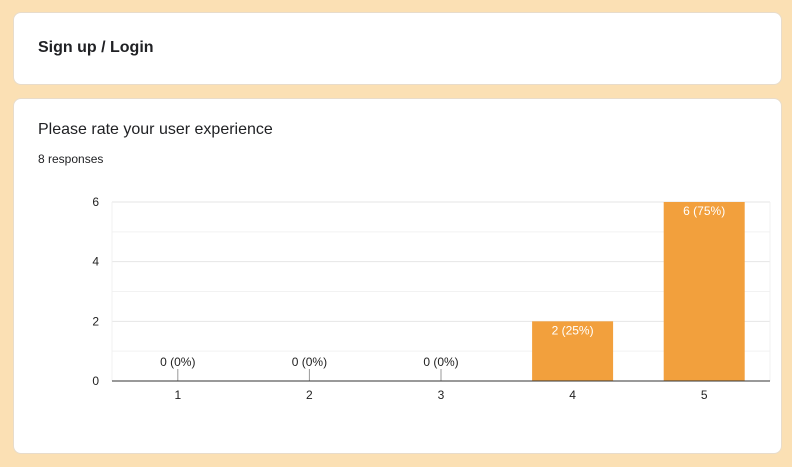 The image size is (792, 467). What do you see at coordinates (704, 395) in the screenshot?
I see `x-tick-label: 5` at bounding box center [704, 395].